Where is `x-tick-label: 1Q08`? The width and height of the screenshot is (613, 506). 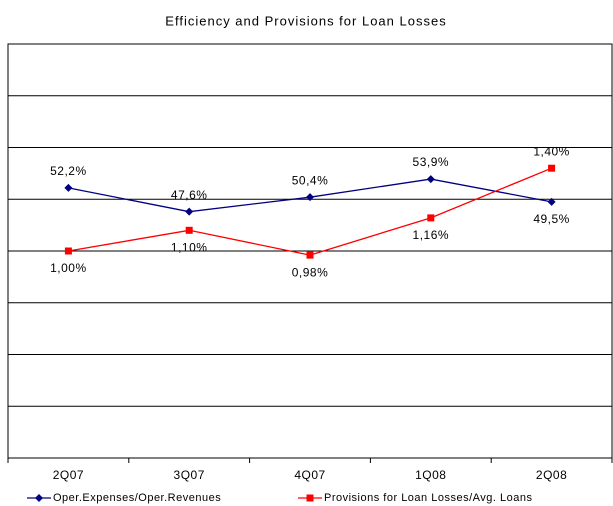 x-tick-label: 1Q08 is located at coordinates (430, 475).